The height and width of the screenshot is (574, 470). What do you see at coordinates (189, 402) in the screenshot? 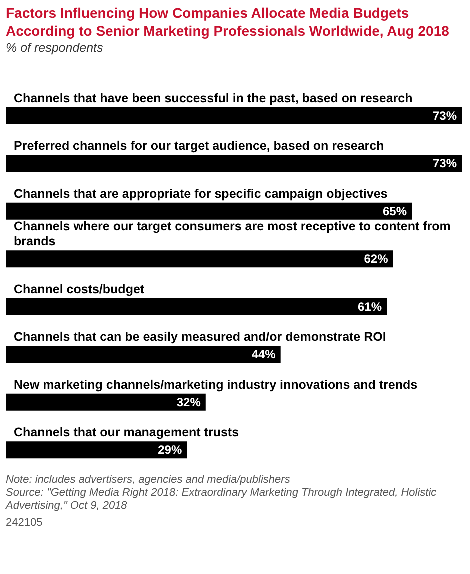
I see `data-label: 32%` at bounding box center [189, 402].